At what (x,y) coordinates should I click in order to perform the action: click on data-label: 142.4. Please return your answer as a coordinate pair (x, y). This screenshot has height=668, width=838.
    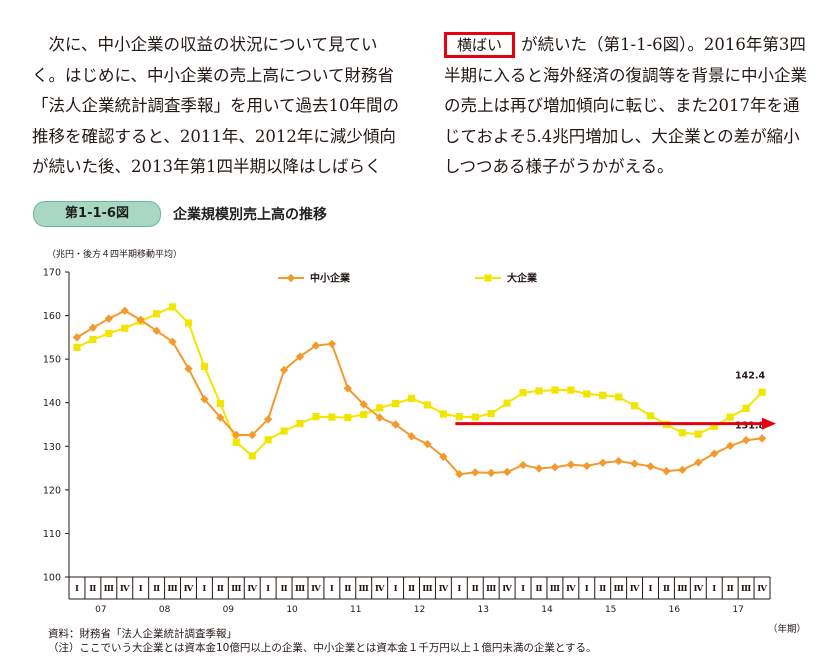
    Looking at the image, I should click on (750, 375).